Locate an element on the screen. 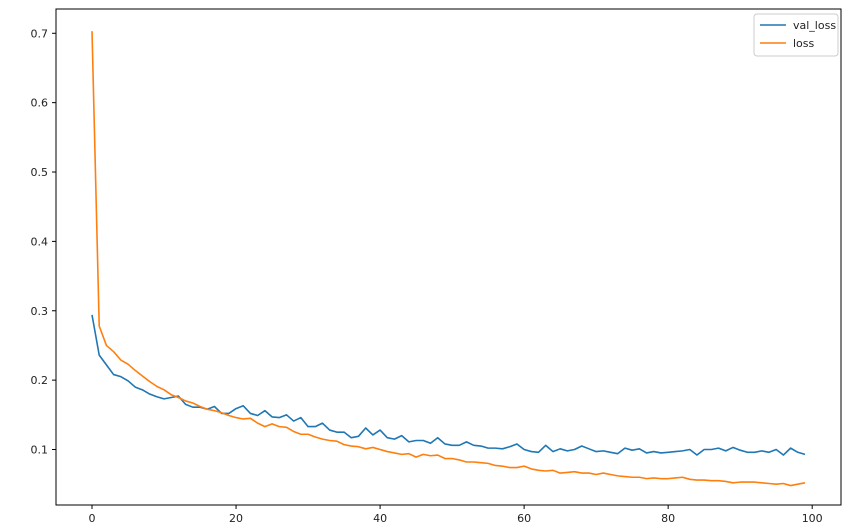 The image size is (843, 526). legend: val_loss loss is located at coordinates (796, 35).